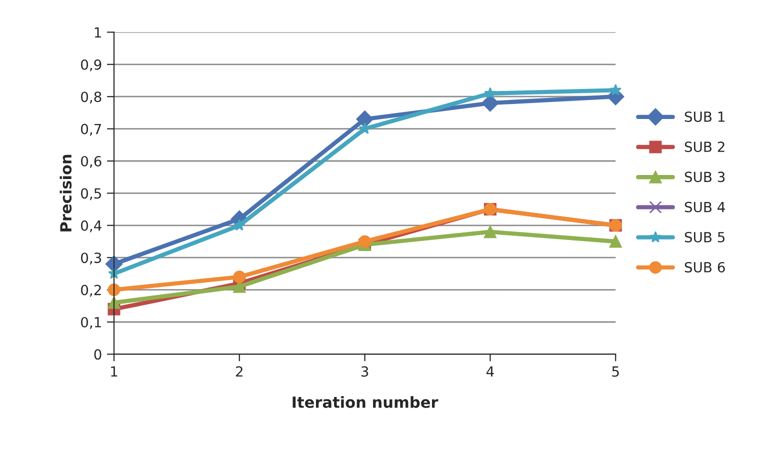 This screenshot has height=460, width=760. What do you see at coordinates (91, 322) in the screenshot?
I see `y-tick-label: 0,1` at bounding box center [91, 322].